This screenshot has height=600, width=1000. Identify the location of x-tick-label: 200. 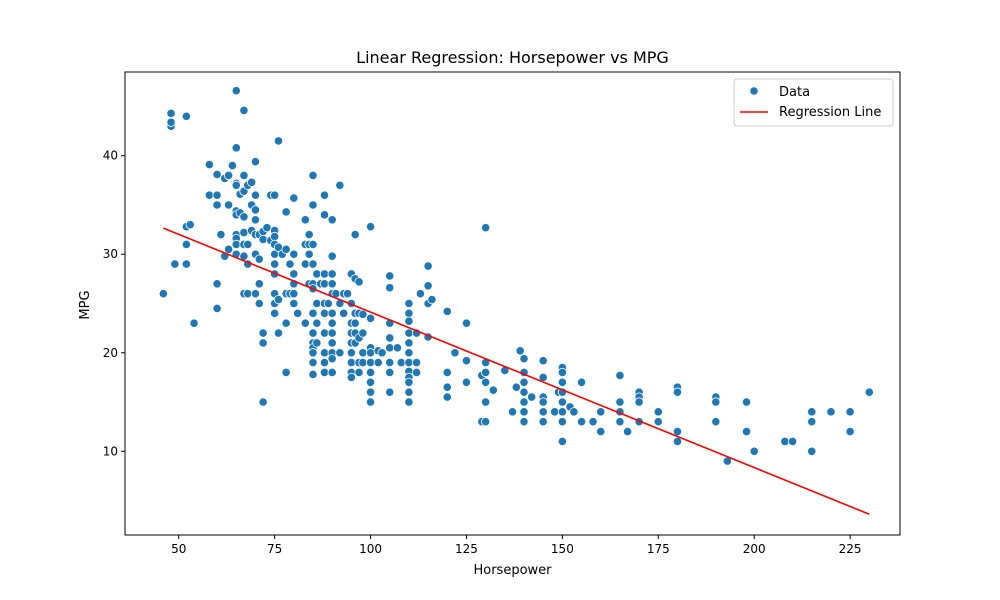
(754, 549).